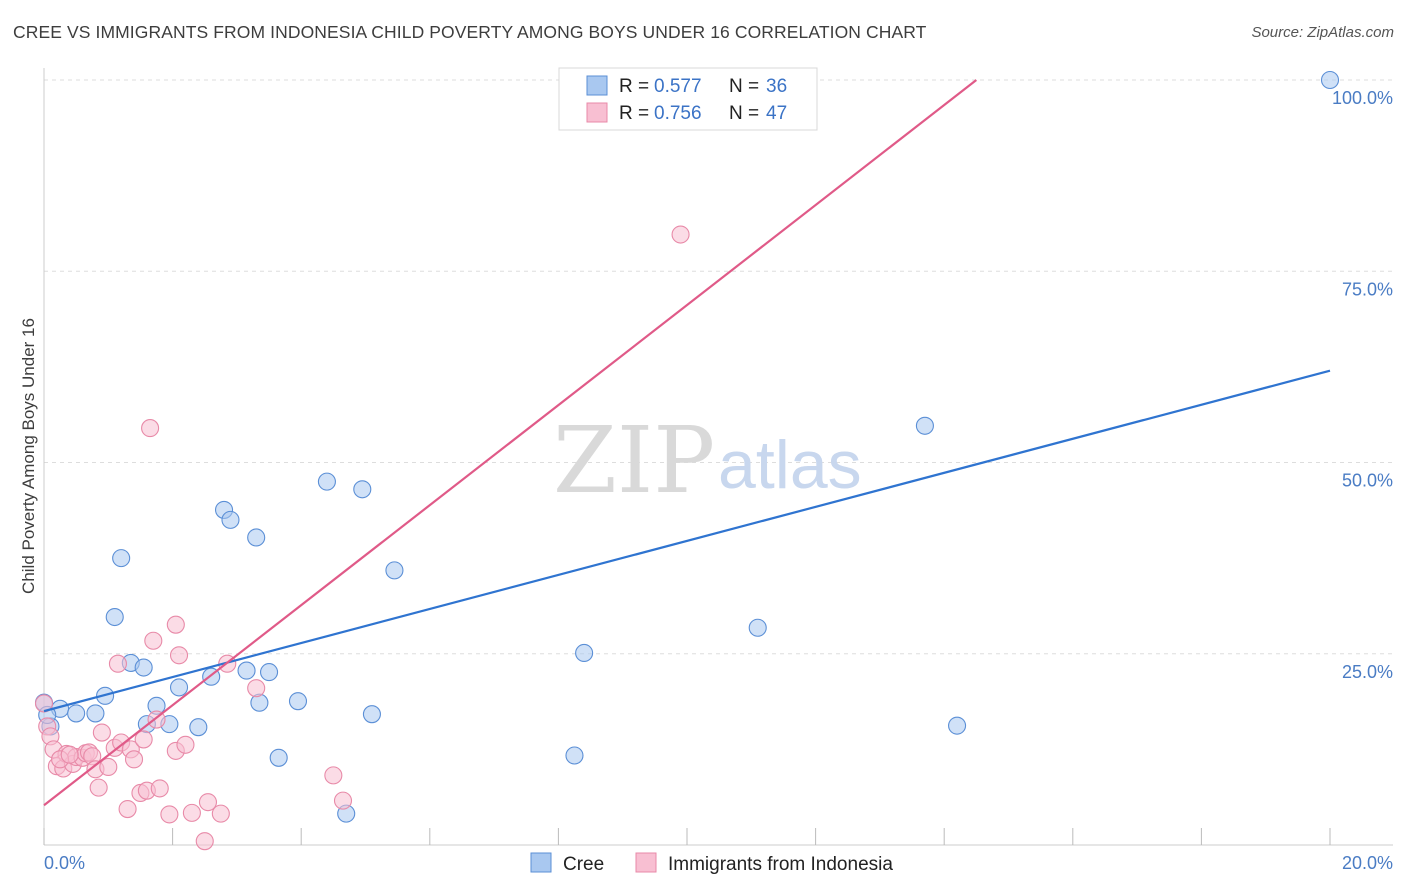 Image resolution: width=1406 pixels, height=892 pixels. What do you see at coordinates (597, 112) in the screenshot?
I see `legend-indonesia-swatch` at bounding box center [597, 112].